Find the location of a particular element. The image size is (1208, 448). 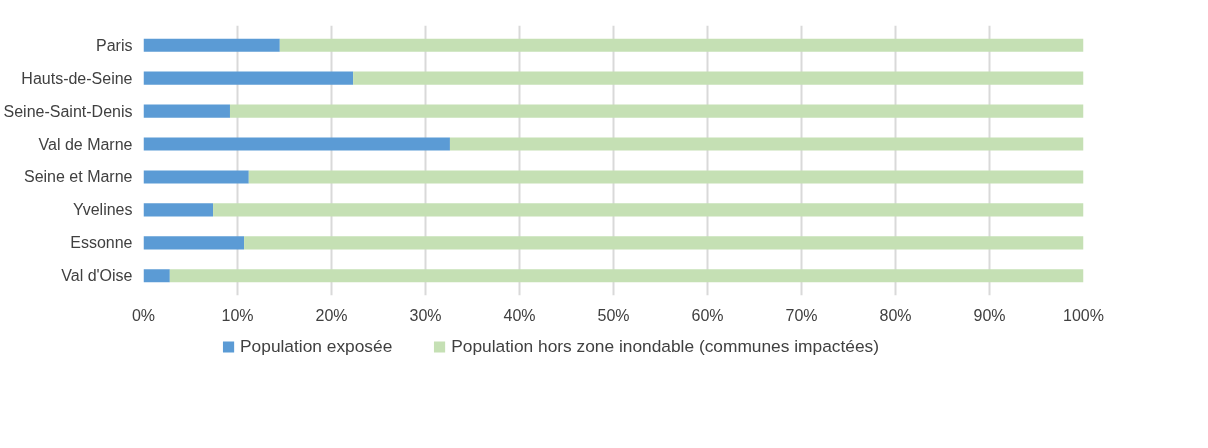

x-tick-label: 100% is located at coordinates (1083, 315).